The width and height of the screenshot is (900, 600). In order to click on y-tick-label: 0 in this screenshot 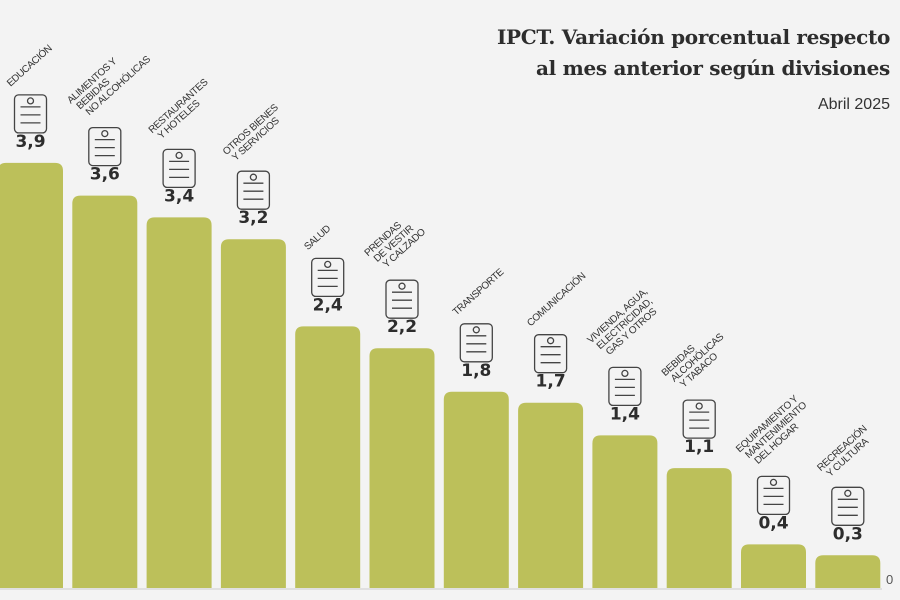, I will do `click(889, 579)`.